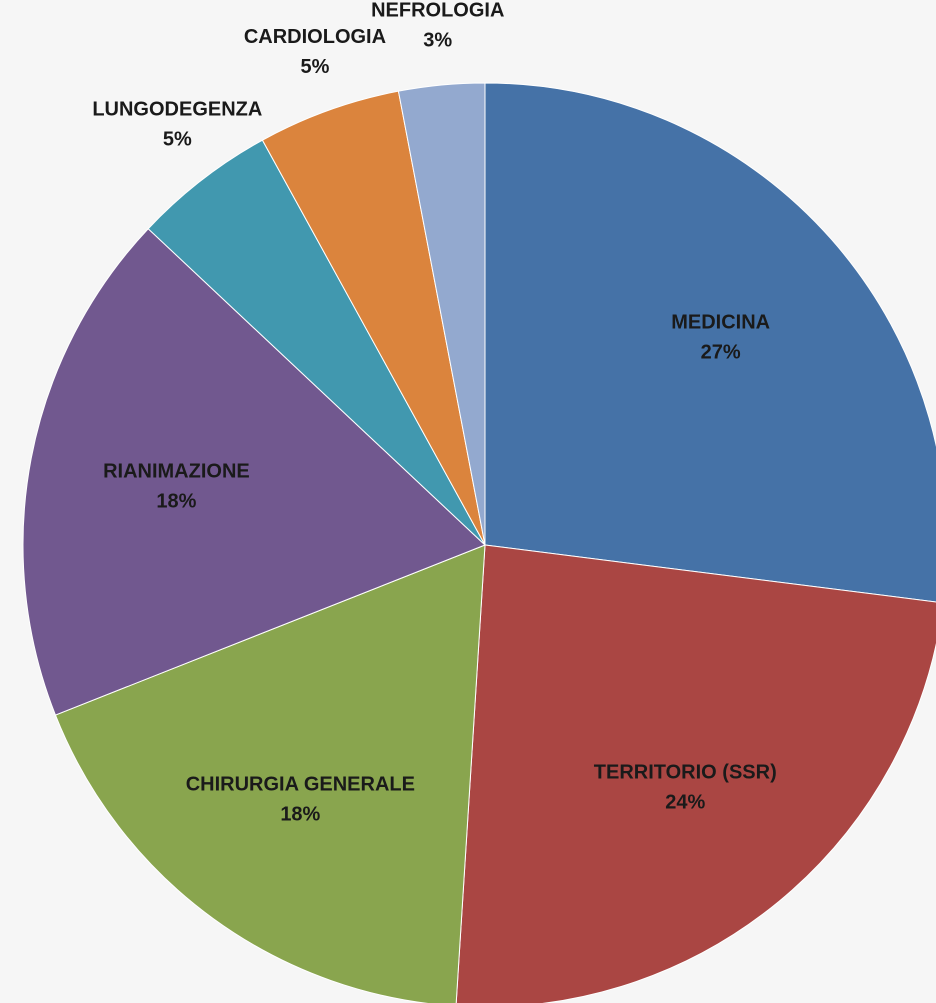  What do you see at coordinates (437, 40) in the screenshot?
I see `slice-value-label: 3%` at bounding box center [437, 40].